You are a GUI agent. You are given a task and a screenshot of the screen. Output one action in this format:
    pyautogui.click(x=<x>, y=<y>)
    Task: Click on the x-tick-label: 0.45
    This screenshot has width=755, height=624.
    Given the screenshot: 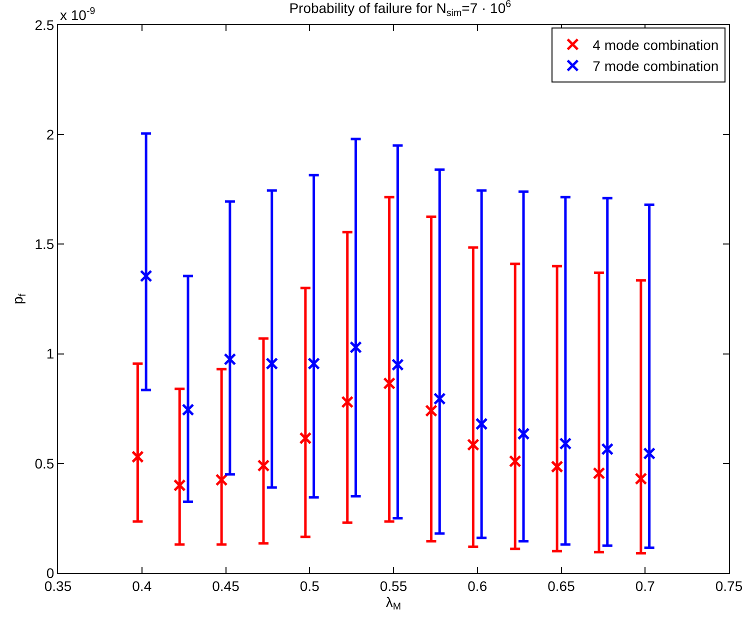 What is the action you would take?
    pyautogui.click(x=226, y=586)
    